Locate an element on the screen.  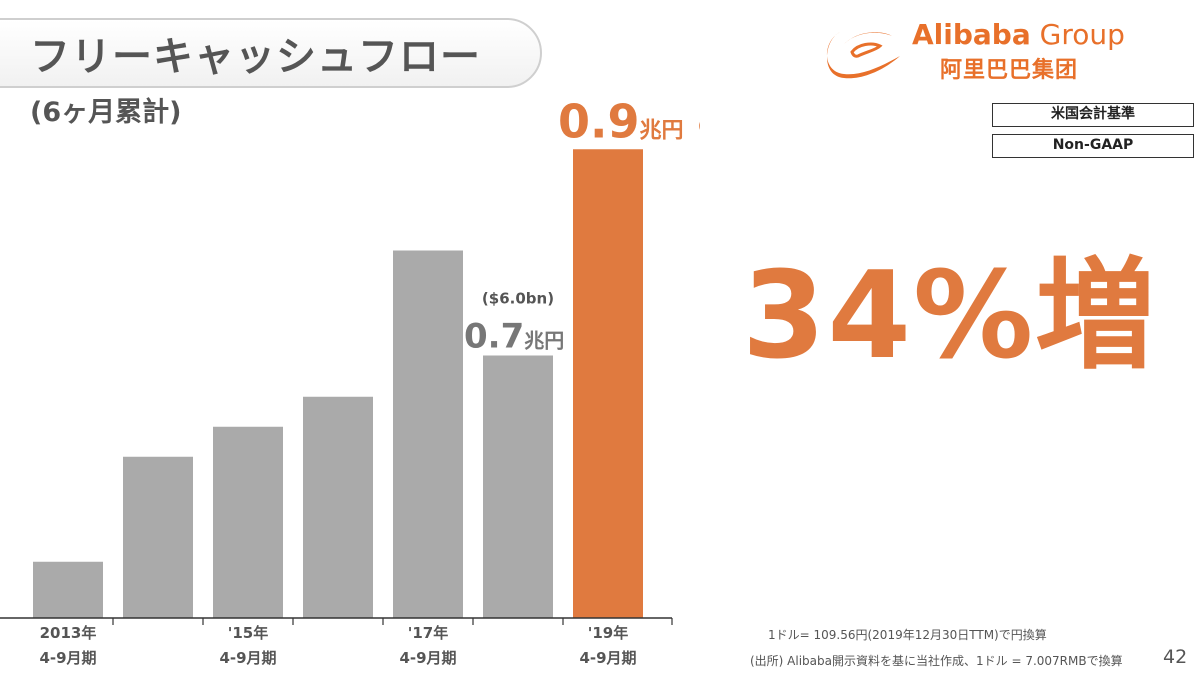
alibaba-smile-icon is located at coordinates (863, 55).